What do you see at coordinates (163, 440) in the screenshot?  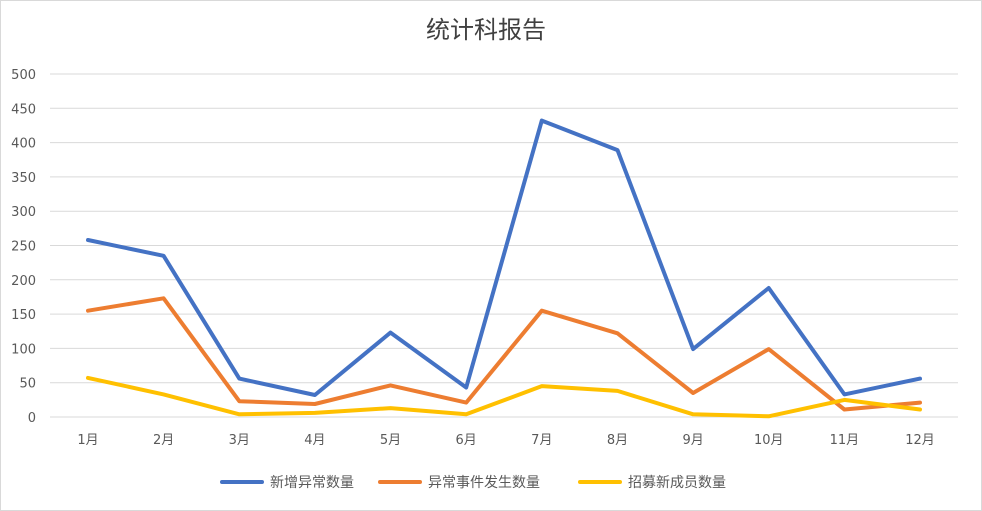 I see `x-tick-label: 2月` at bounding box center [163, 440].